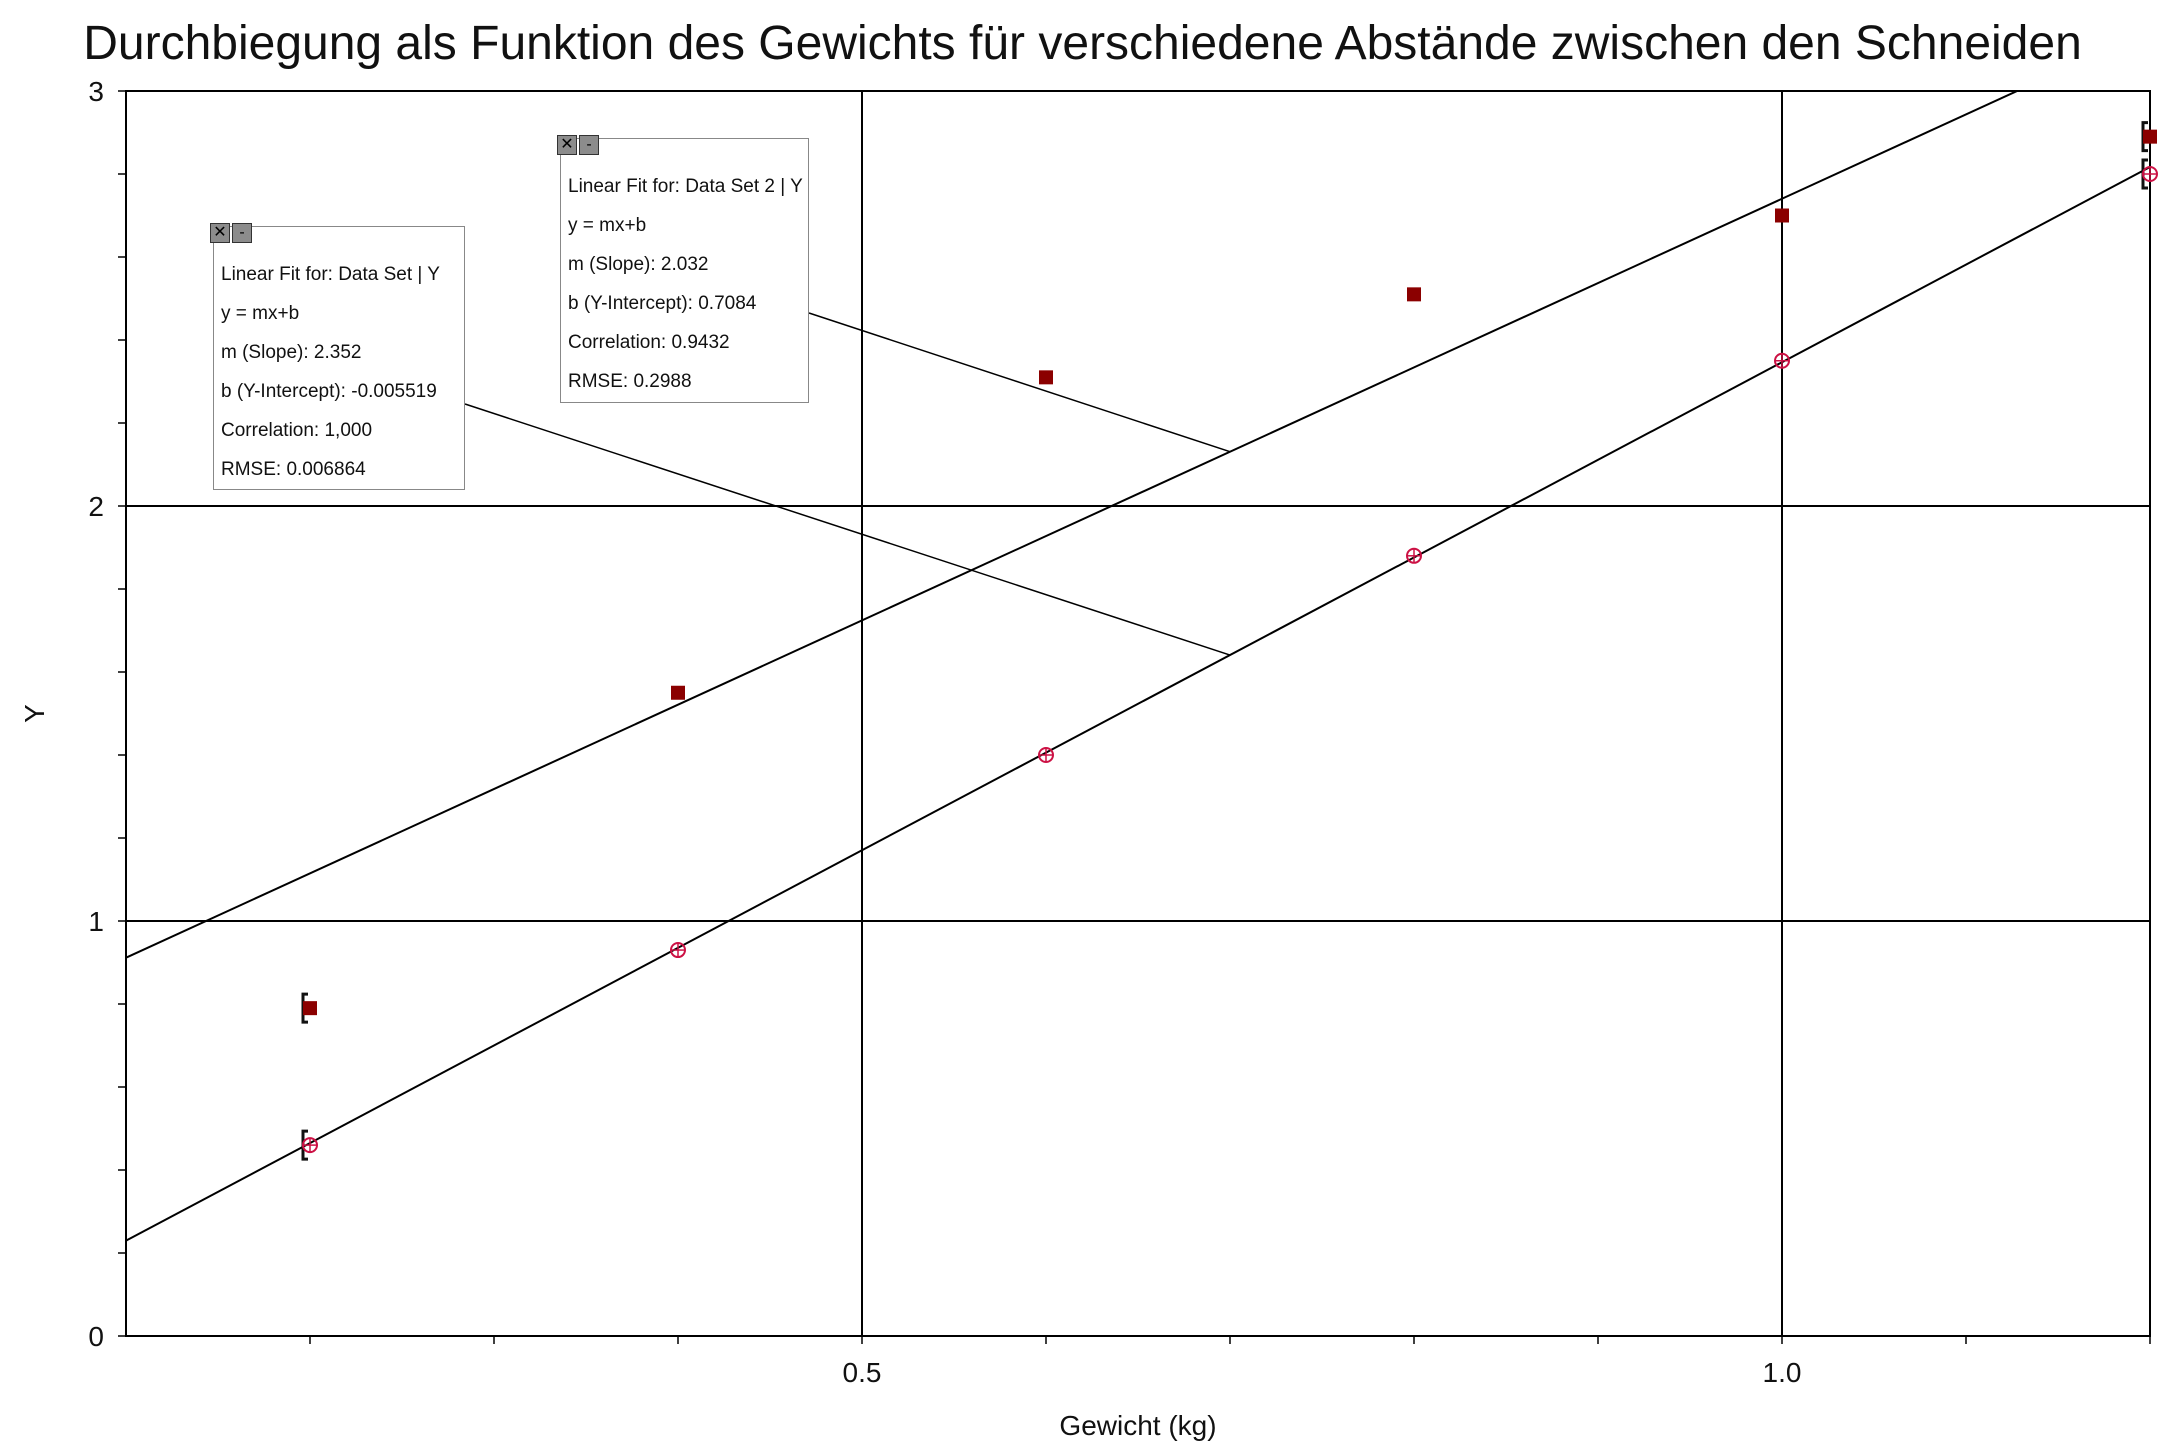  I want to click on fit-correlation: Correlation: 1,000, so click(297, 430).